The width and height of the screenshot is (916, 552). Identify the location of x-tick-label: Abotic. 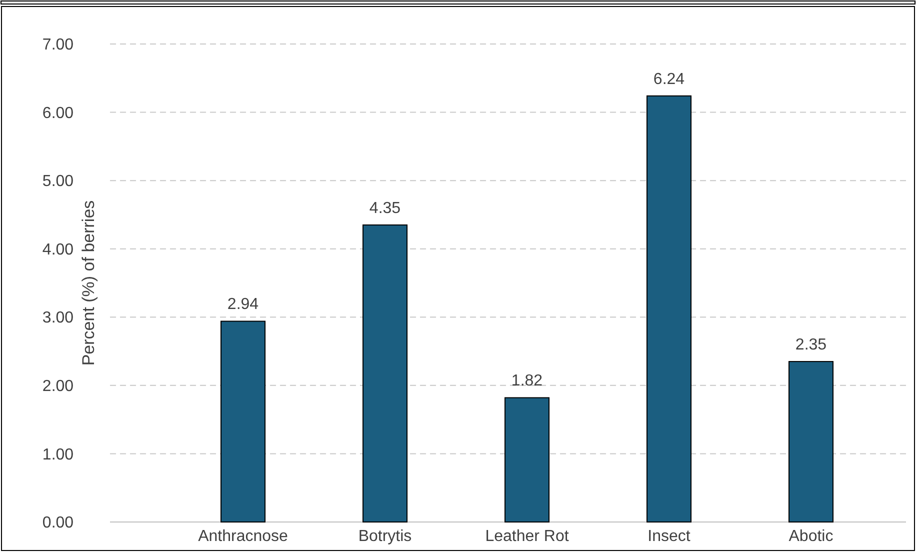
(811, 536).